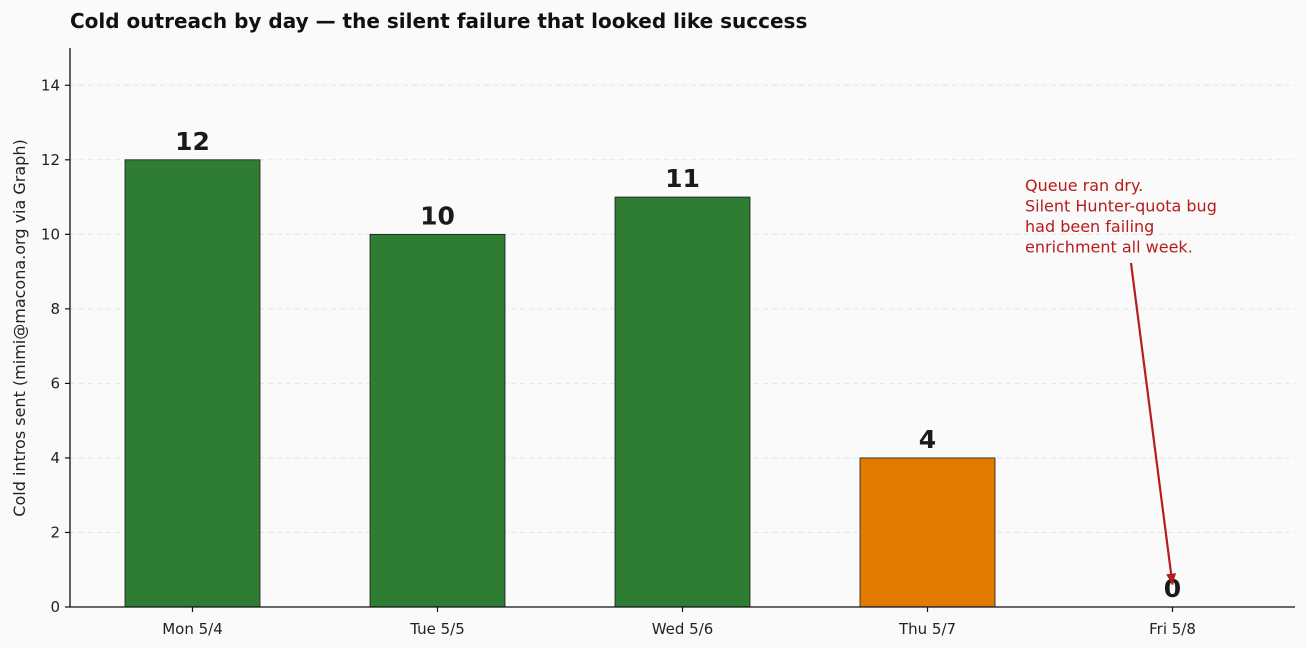 The width and height of the screenshot is (1307, 648). I want to click on bar-value-label: 0, so click(1172, 588).